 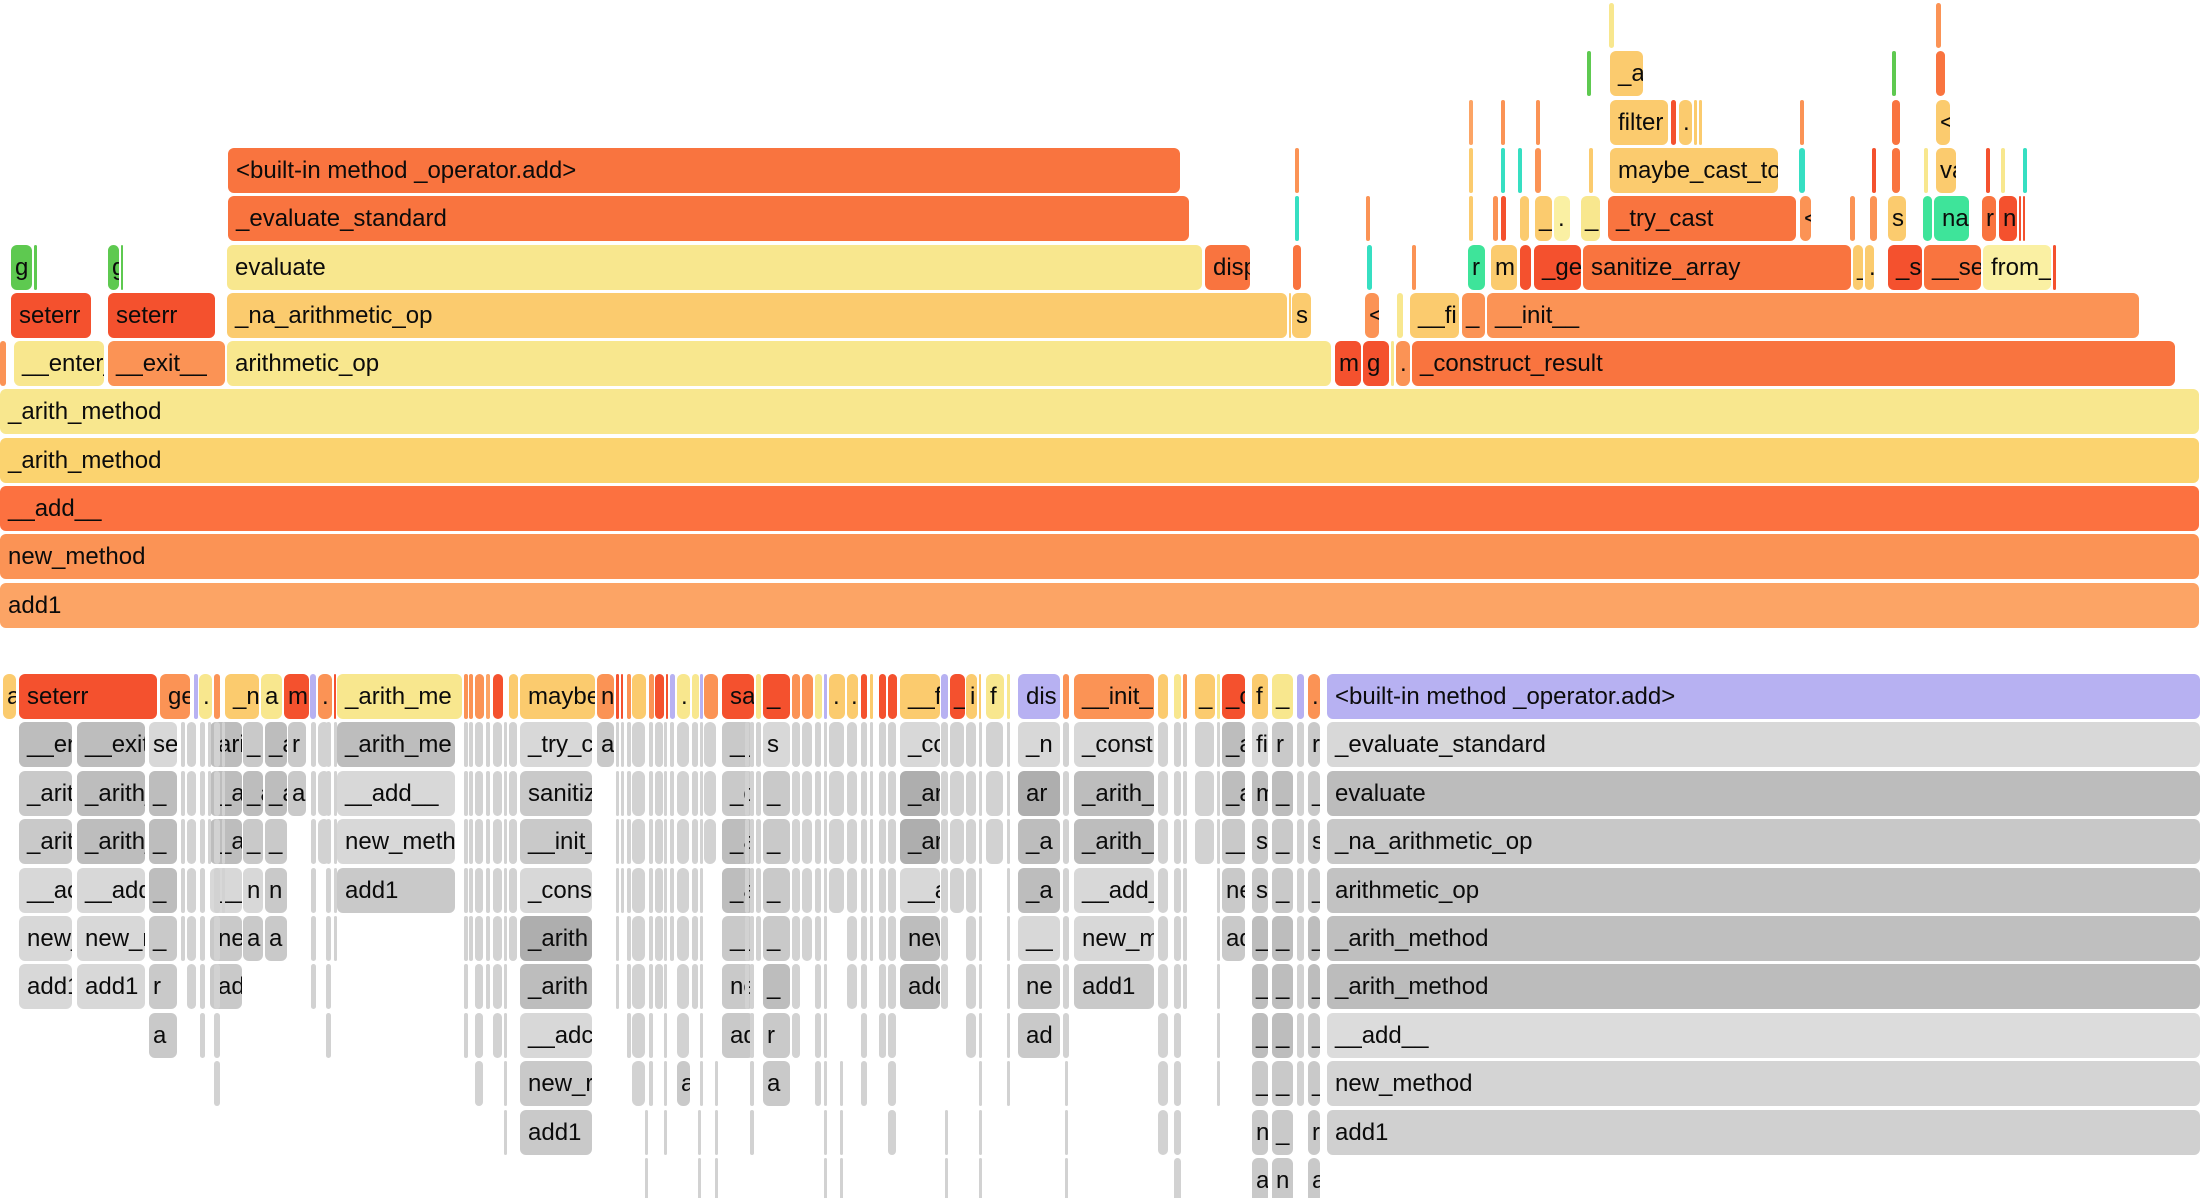 I want to click on frame-bar: na, so click(x=1951, y=218).